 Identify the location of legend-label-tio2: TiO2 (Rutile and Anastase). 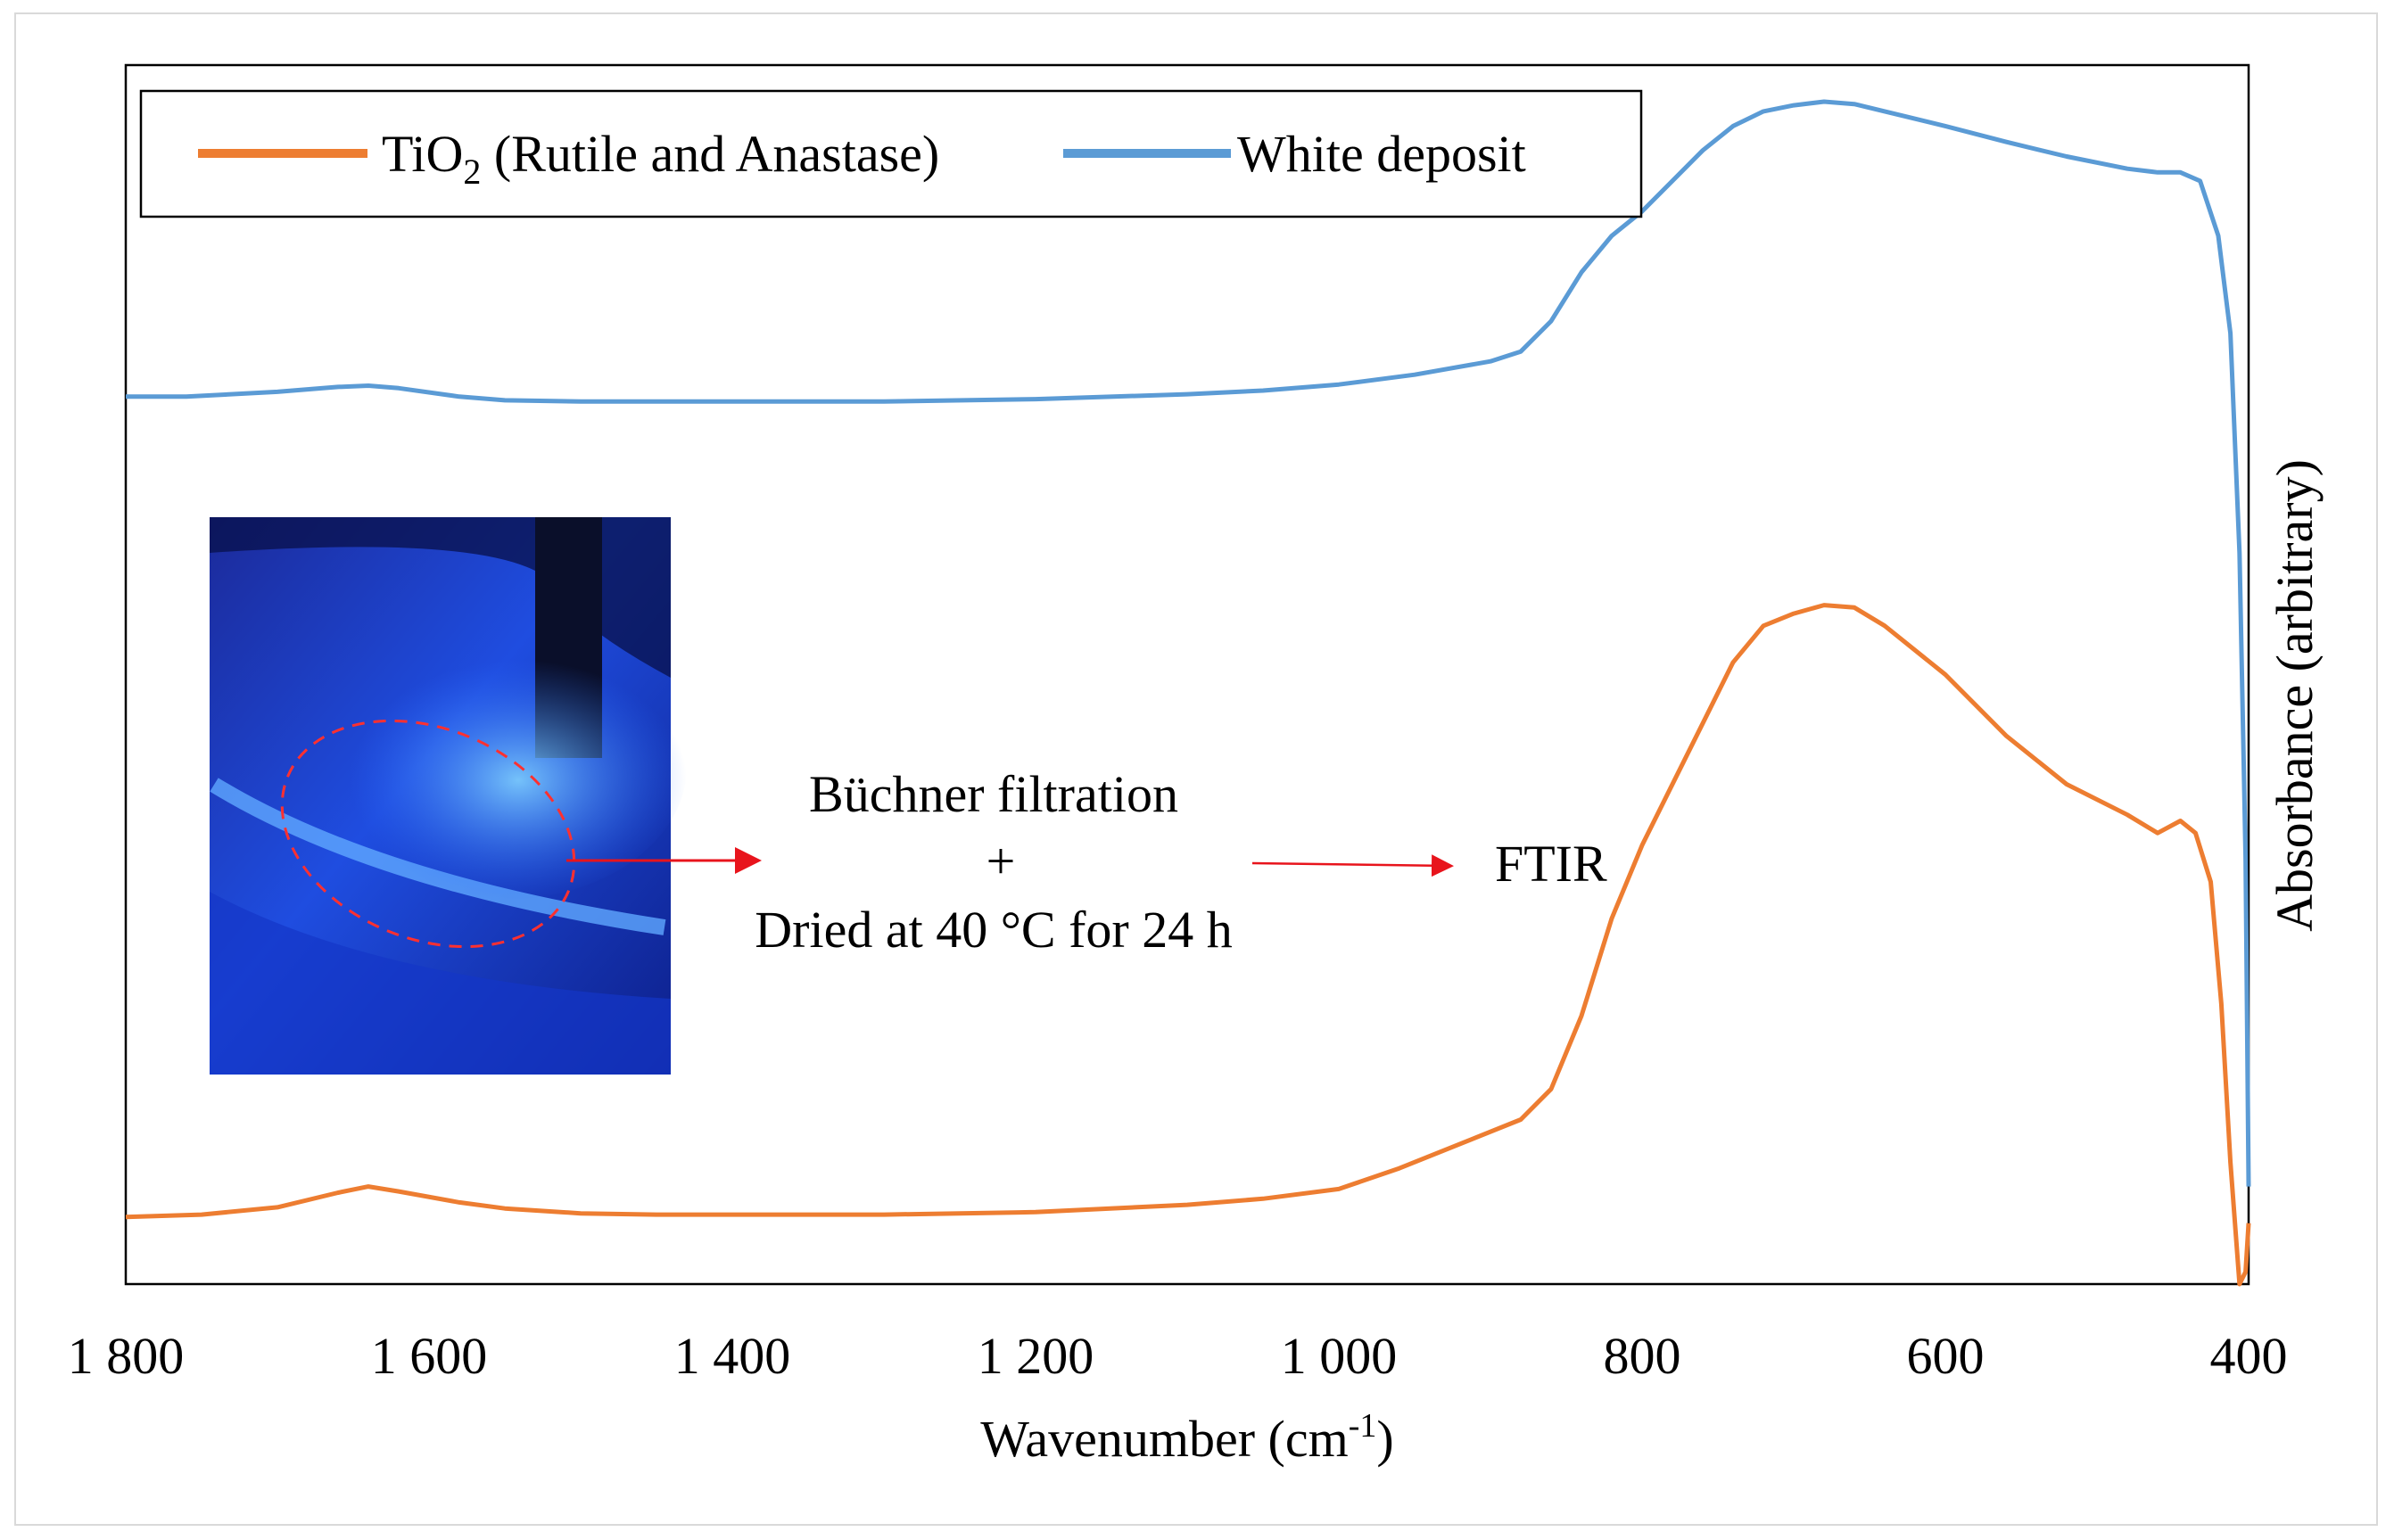
(661, 158).